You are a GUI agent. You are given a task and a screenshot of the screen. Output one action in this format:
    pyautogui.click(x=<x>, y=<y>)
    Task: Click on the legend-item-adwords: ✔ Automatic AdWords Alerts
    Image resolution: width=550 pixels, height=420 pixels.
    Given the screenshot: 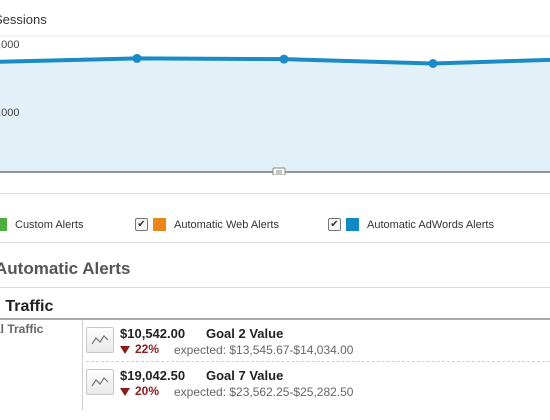 What is the action you would take?
    pyautogui.click(x=411, y=224)
    